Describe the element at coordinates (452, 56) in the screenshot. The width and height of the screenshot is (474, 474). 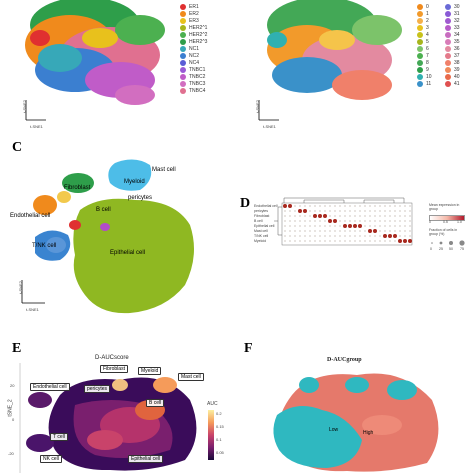
I see `legend-item: 37` at that location.